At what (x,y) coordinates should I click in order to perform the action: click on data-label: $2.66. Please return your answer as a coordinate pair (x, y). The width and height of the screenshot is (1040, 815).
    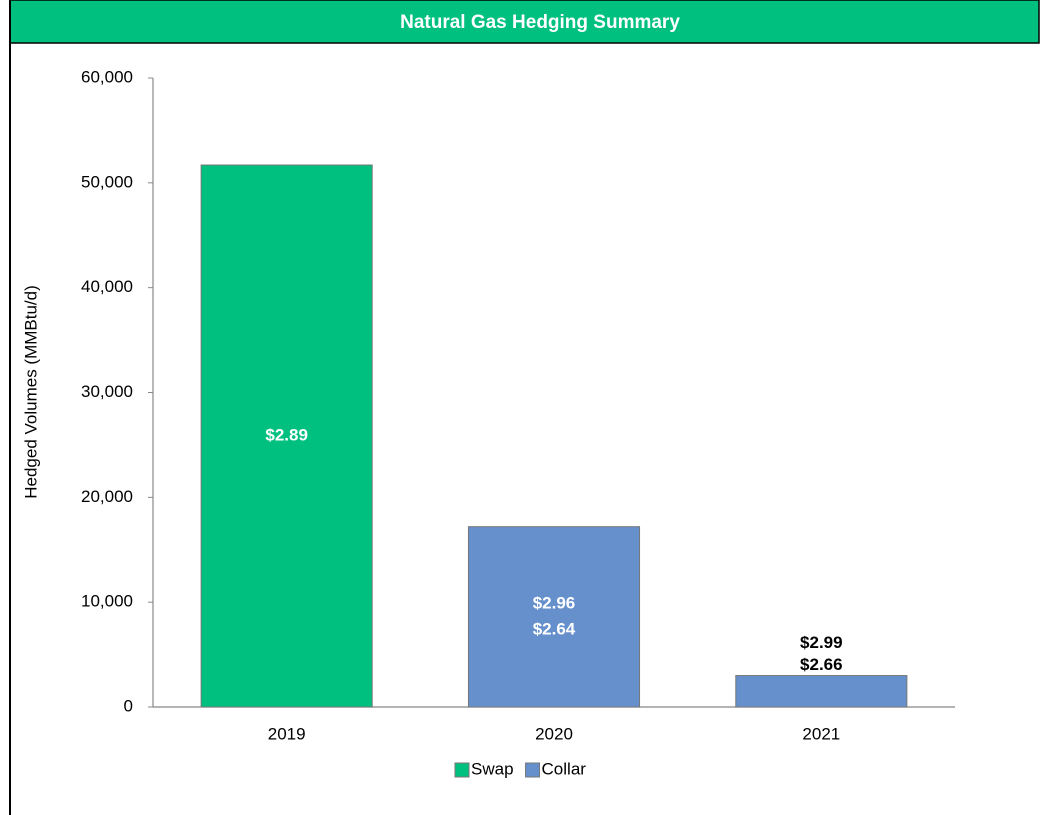
    Looking at the image, I should click on (821, 664).